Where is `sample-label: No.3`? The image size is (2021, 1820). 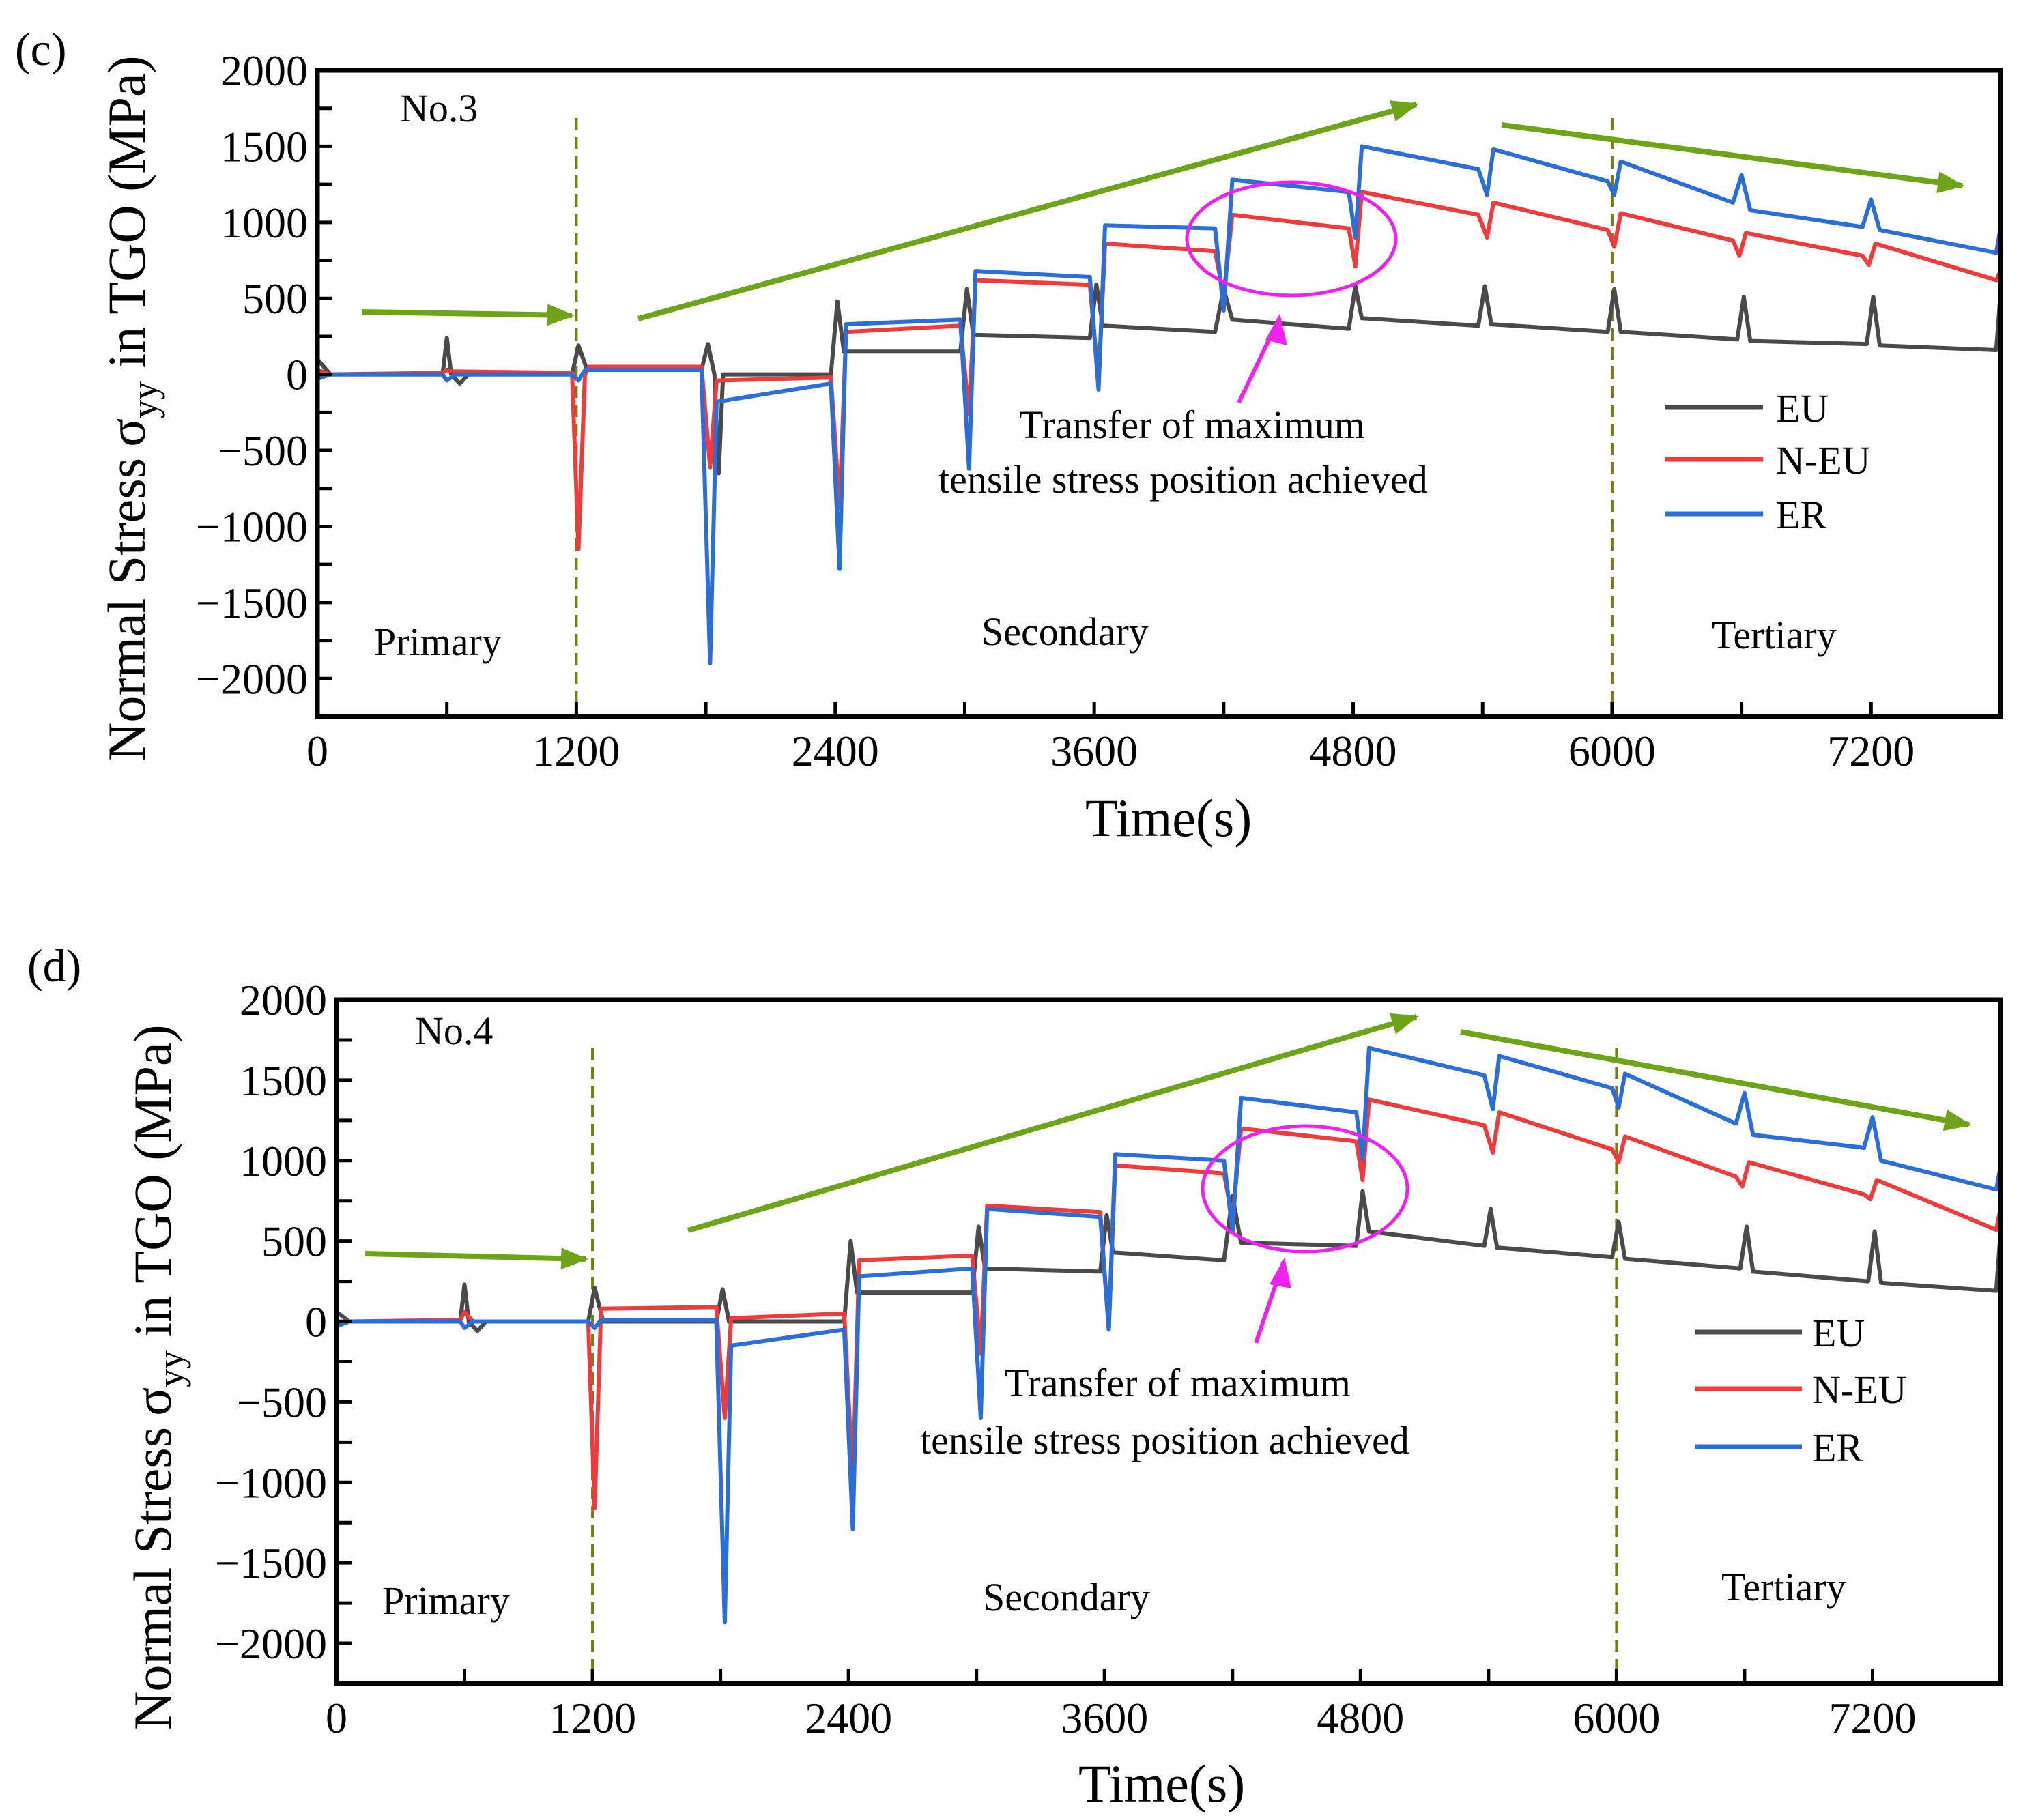 sample-label: No.3 is located at coordinates (439, 108).